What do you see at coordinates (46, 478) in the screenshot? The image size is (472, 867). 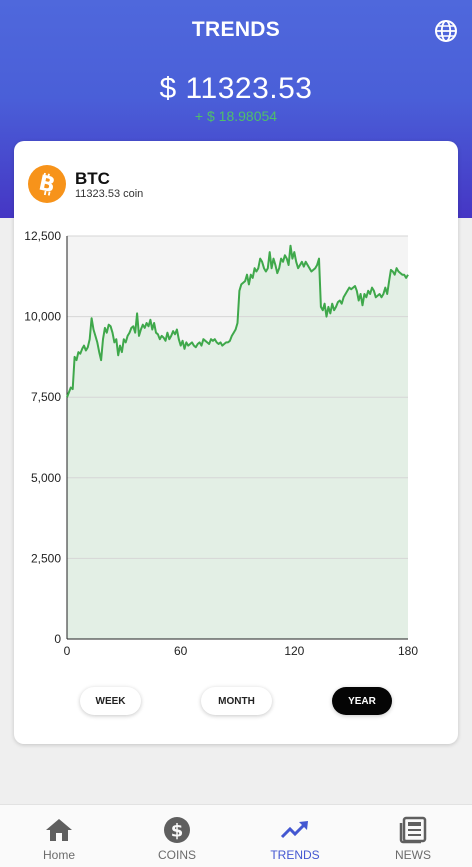 I see `y-tick-label: 5,000` at bounding box center [46, 478].